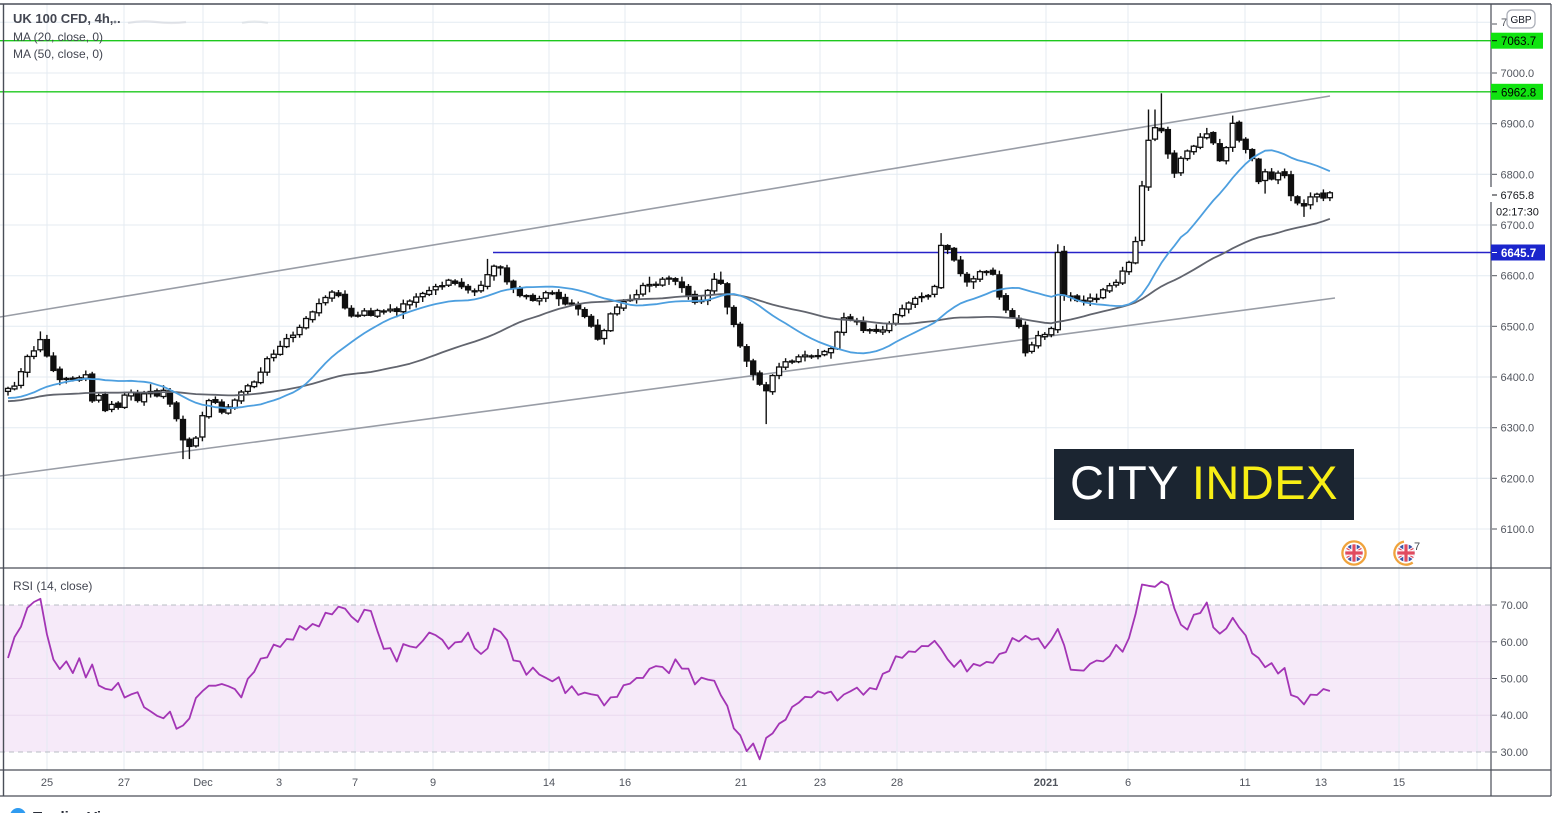  Describe the element at coordinates (77, 811) in the screenshot. I see `svg-text: TradingView` at that location.